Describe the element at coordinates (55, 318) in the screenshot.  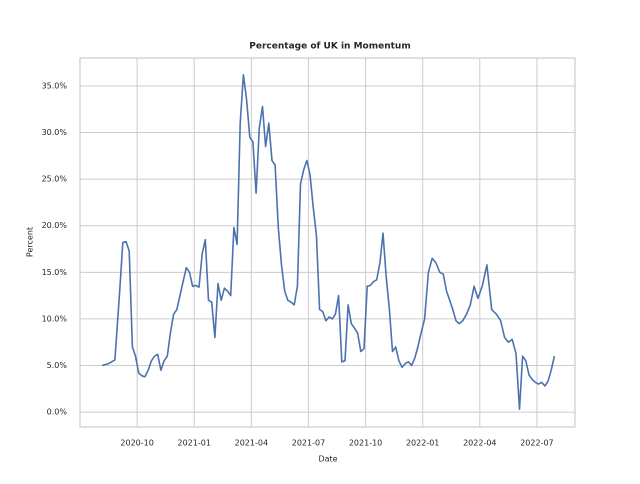
I see `y-tick-label: 10.0%` at that location.